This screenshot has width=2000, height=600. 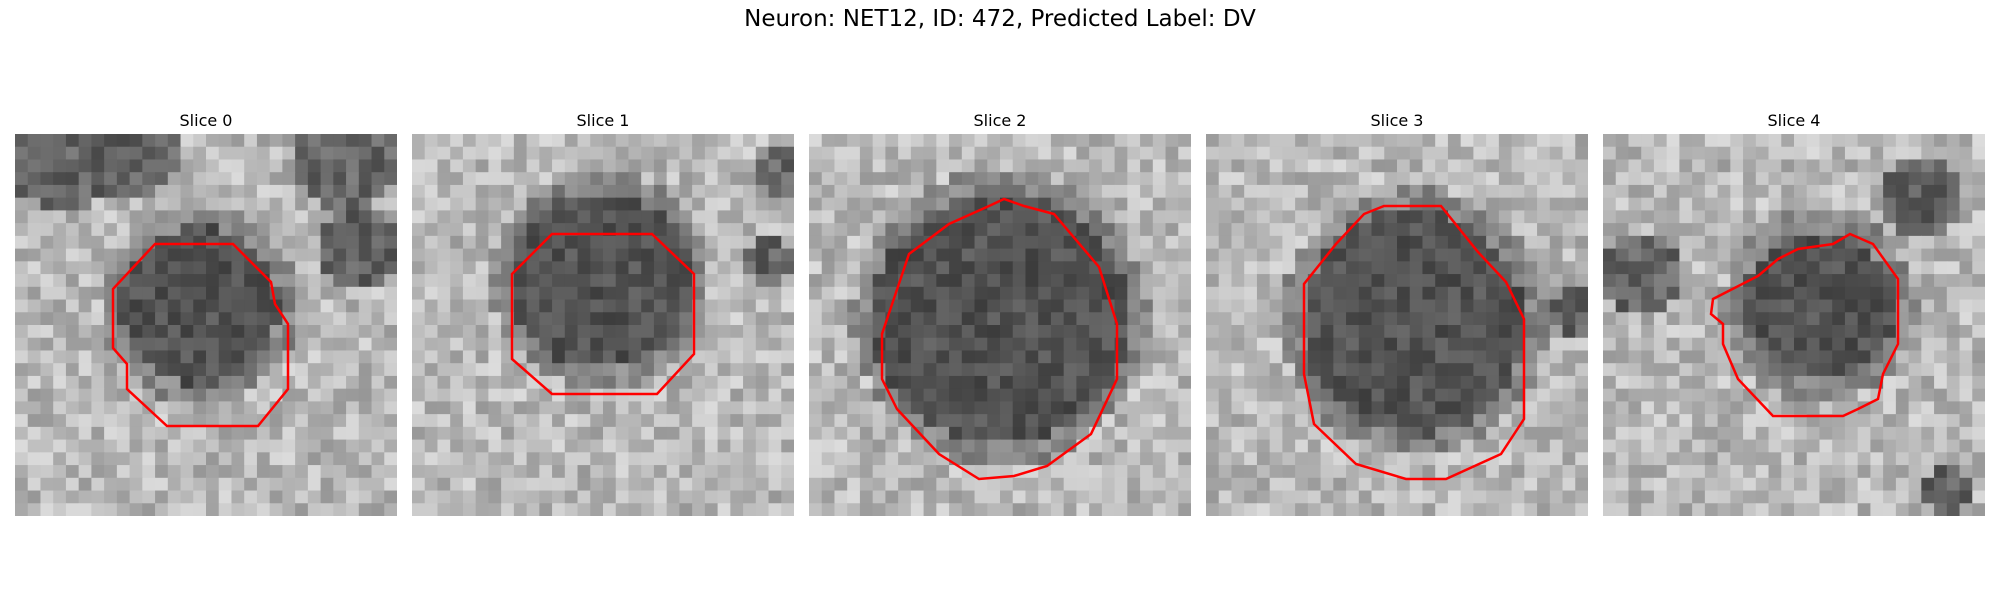 What do you see at coordinates (603, 120) in the screenshot?
I see `slice-title-1: Slice 1` at bounding box center [603, 120].